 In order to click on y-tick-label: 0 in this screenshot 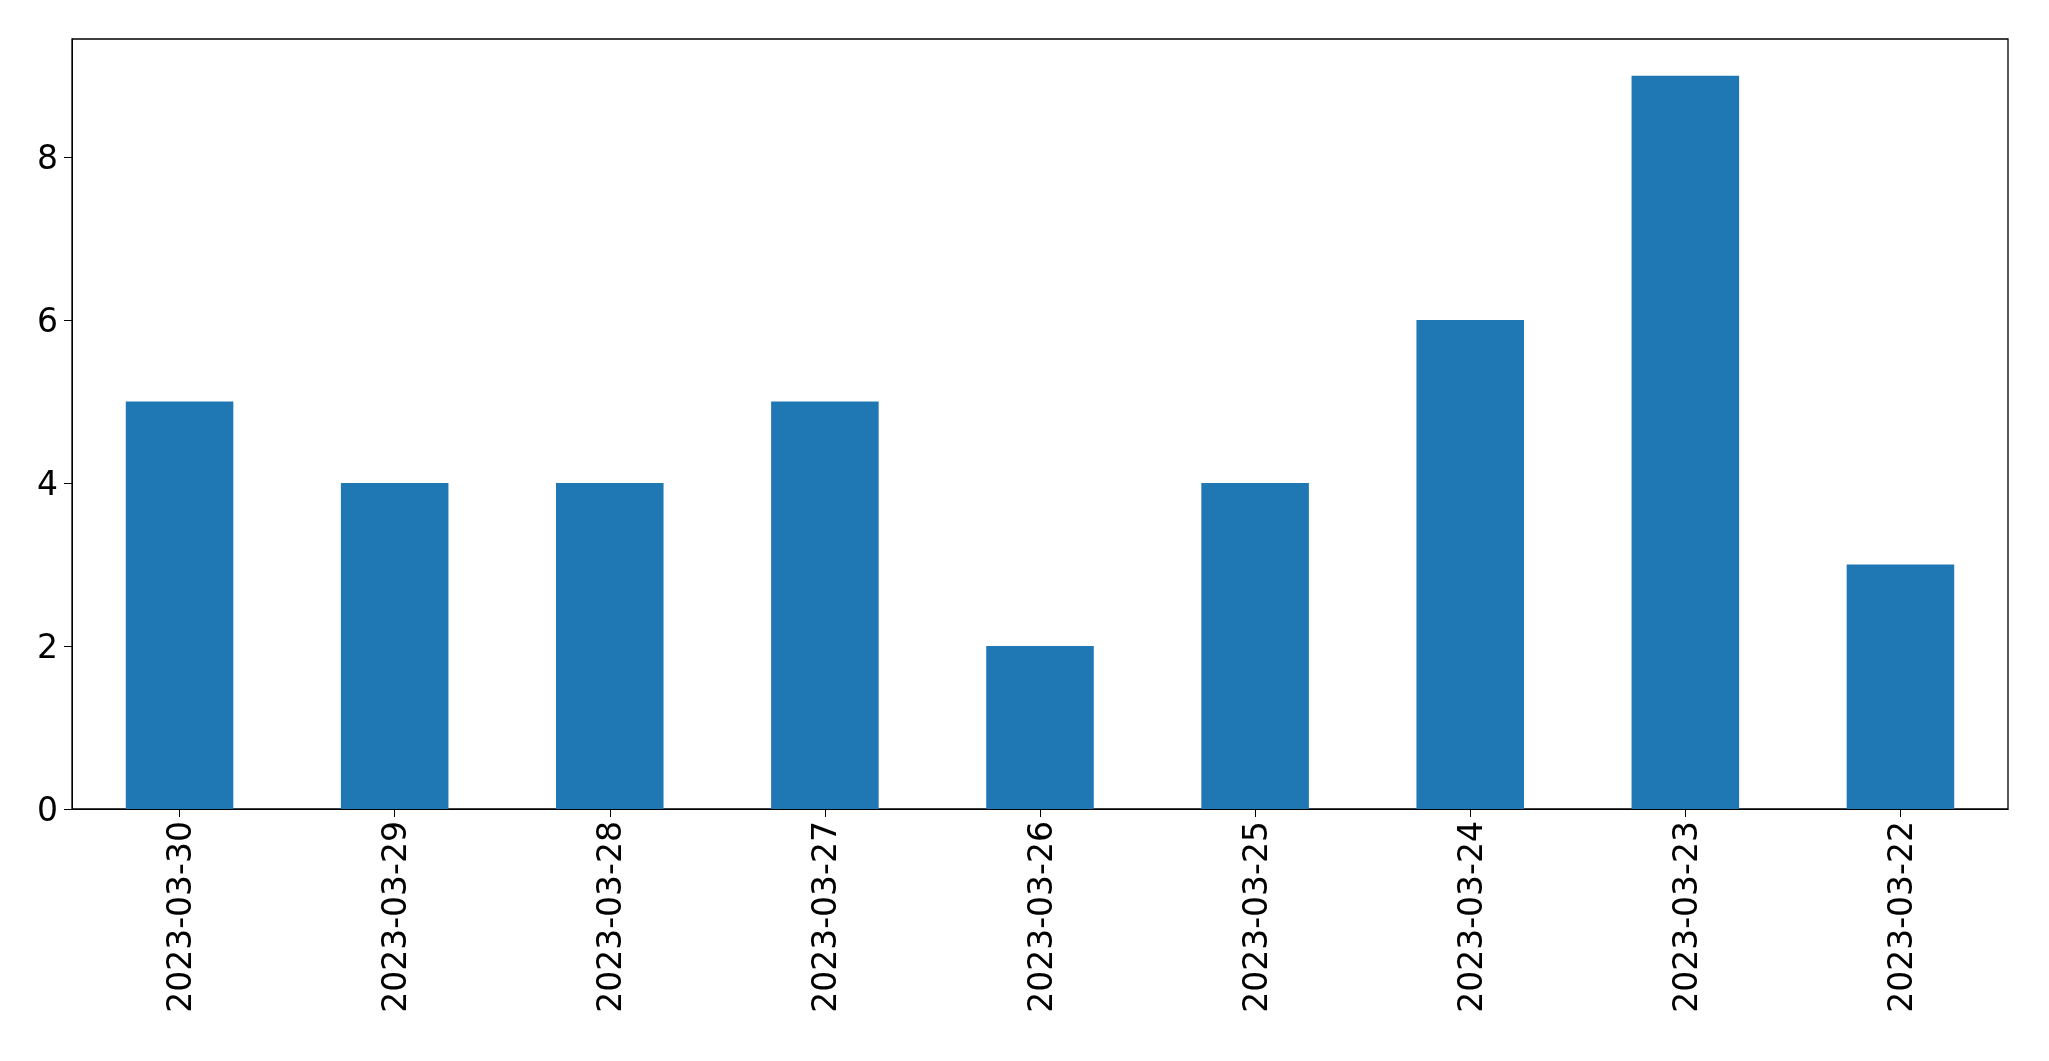, I will do `click(47, 809)`.